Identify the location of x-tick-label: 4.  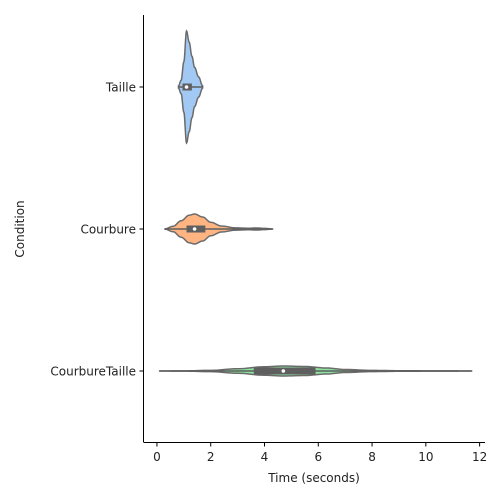
(265, 457).